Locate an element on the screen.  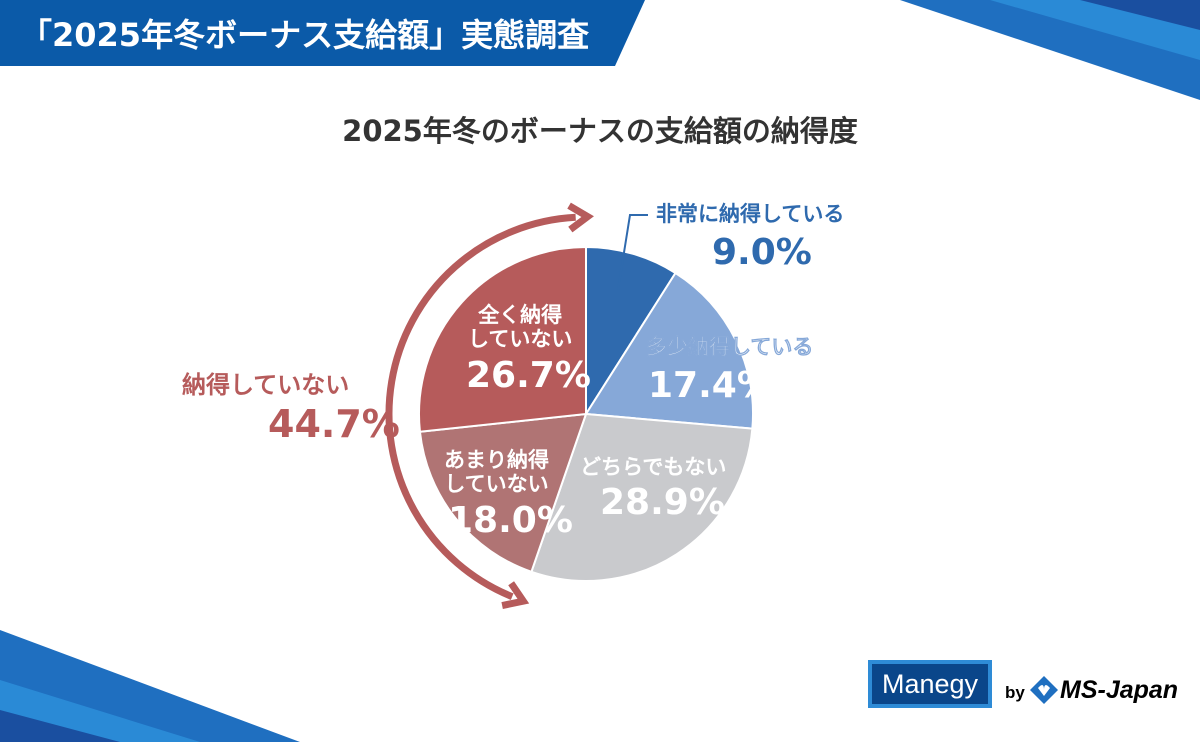
group-pct: 44.7% is located at coordinates (334, 424).